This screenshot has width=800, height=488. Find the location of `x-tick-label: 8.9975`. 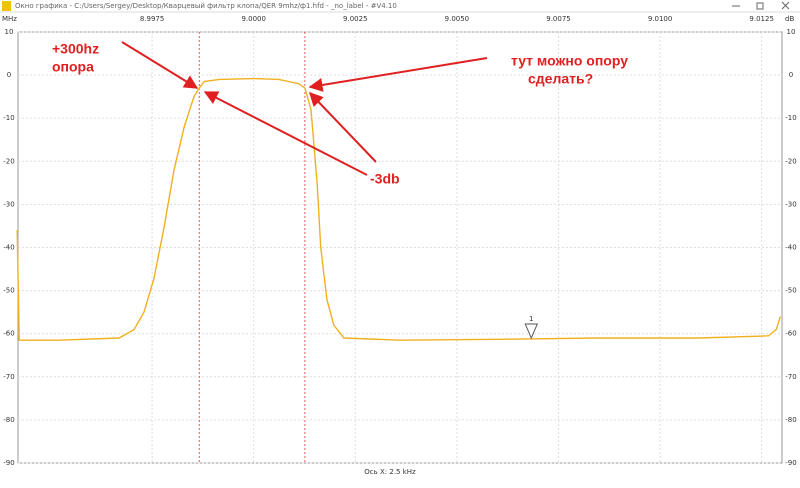

x-tick-label: 8.9975 is located at coordinates (152, 19).